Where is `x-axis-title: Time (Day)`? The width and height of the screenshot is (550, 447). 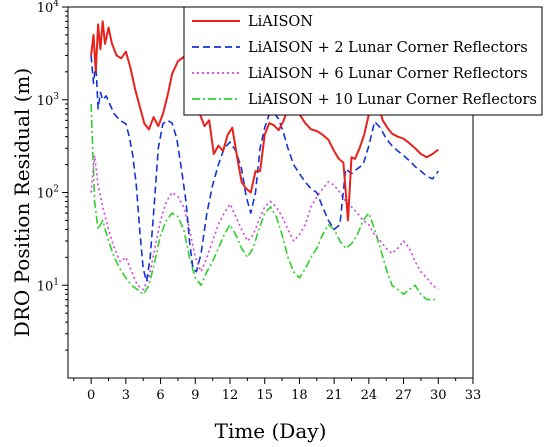
x-axis-title: Time (Day) is located at coordinates (271, 431).